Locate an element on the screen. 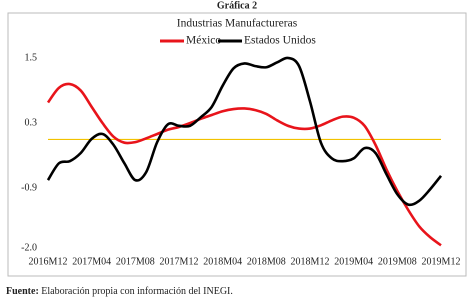 The image size is (474, 301). x-tick-label: 2016M12 is located at coordinates (48, 261).